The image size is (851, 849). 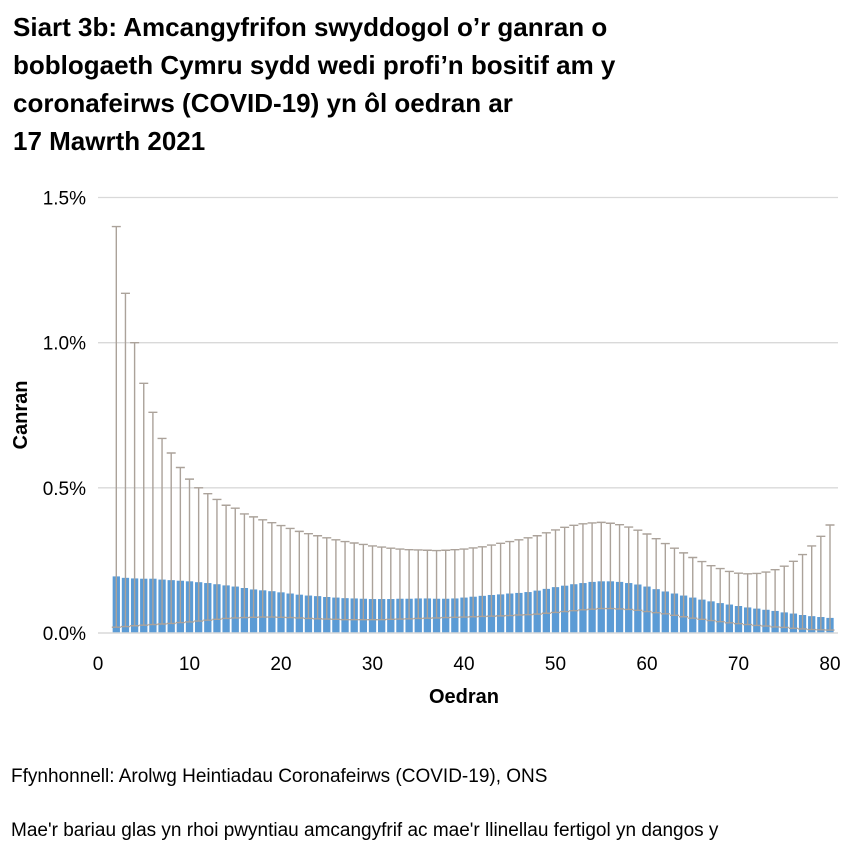 What do you see at coordinates (64, 344) in the screenshot?
I see `y-tick-label: 1.0%` at bounding box center [64, 344].